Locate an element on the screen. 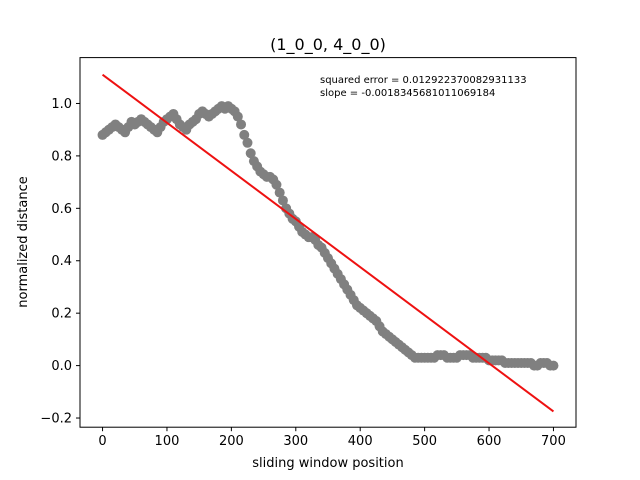 This screenshot has height=480, width=640. x-tick-label-1: 100 is located at coordinates (167, 441).